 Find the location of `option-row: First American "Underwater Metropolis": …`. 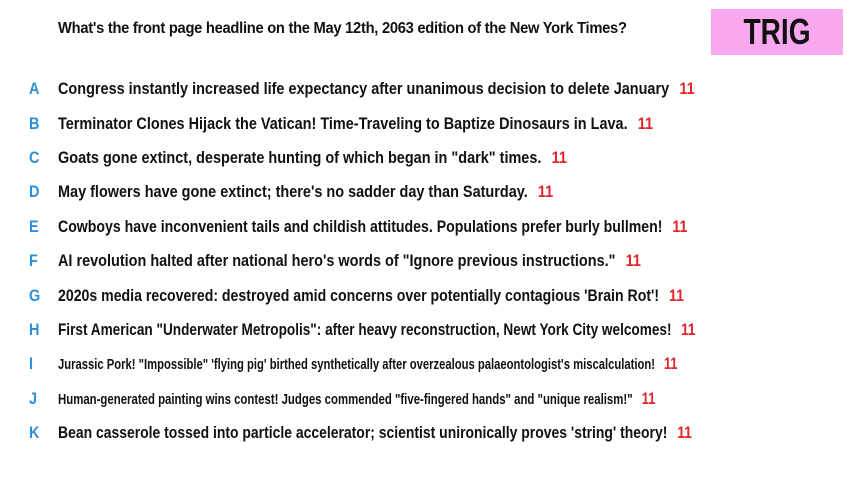

option-row: First American "Underwater Metropolis": … is located at coordinates (376, 330).